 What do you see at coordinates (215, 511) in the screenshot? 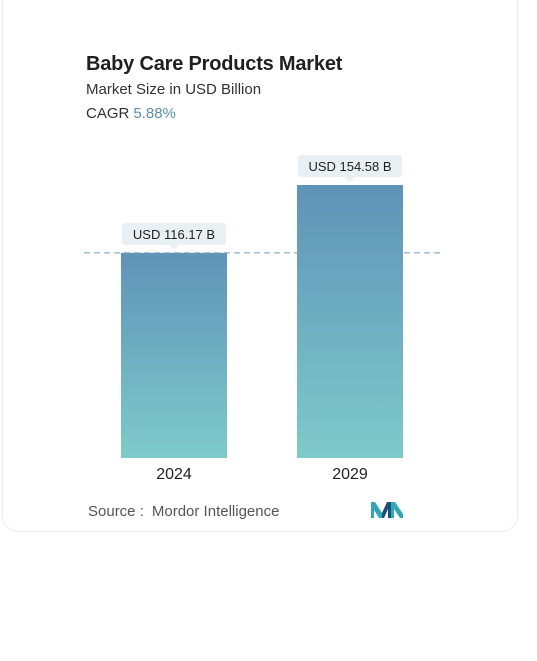
I see `source-value: Mordor Intelligence` at bounding box center [215, 511].